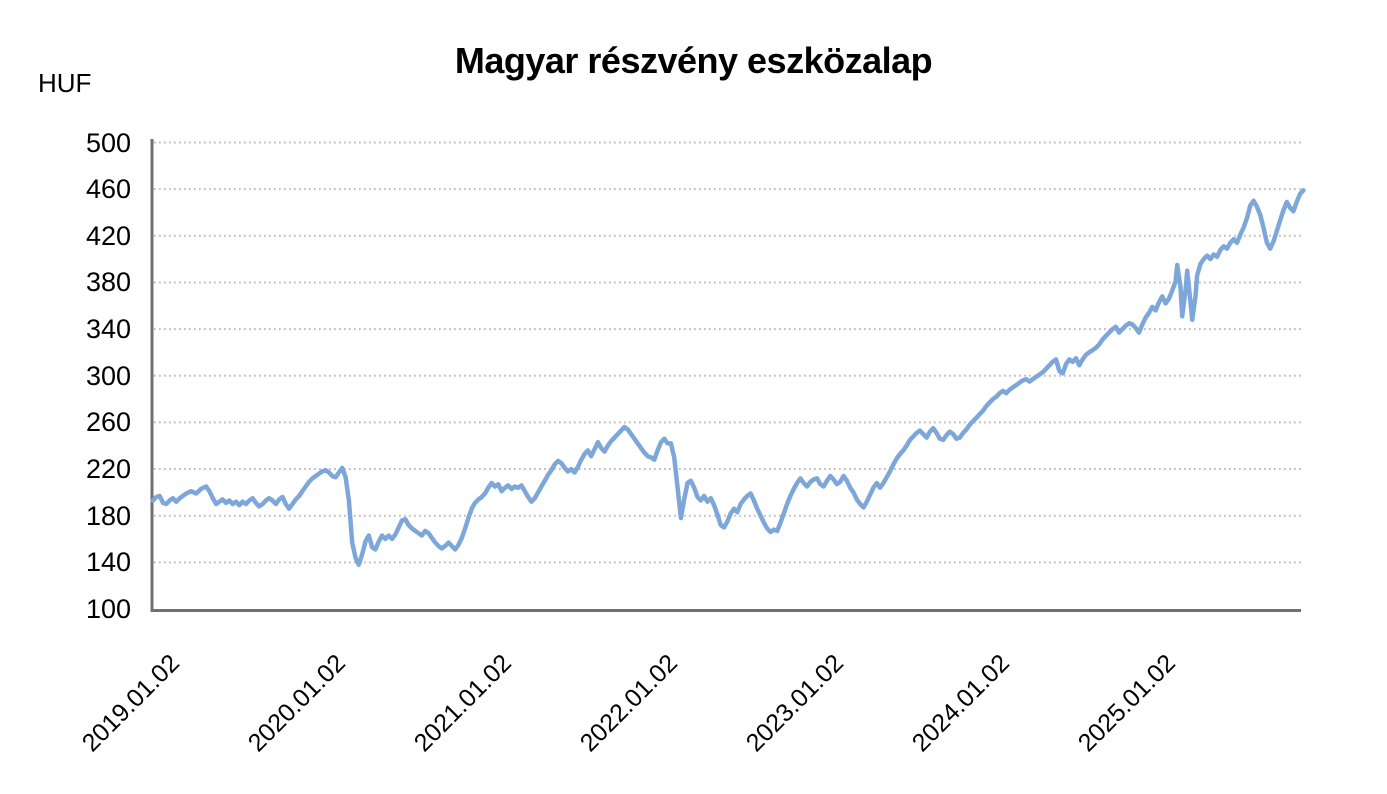 The image size is (1387, 794). I want to click on y-tick-label-180: 180, so click(108, 515).